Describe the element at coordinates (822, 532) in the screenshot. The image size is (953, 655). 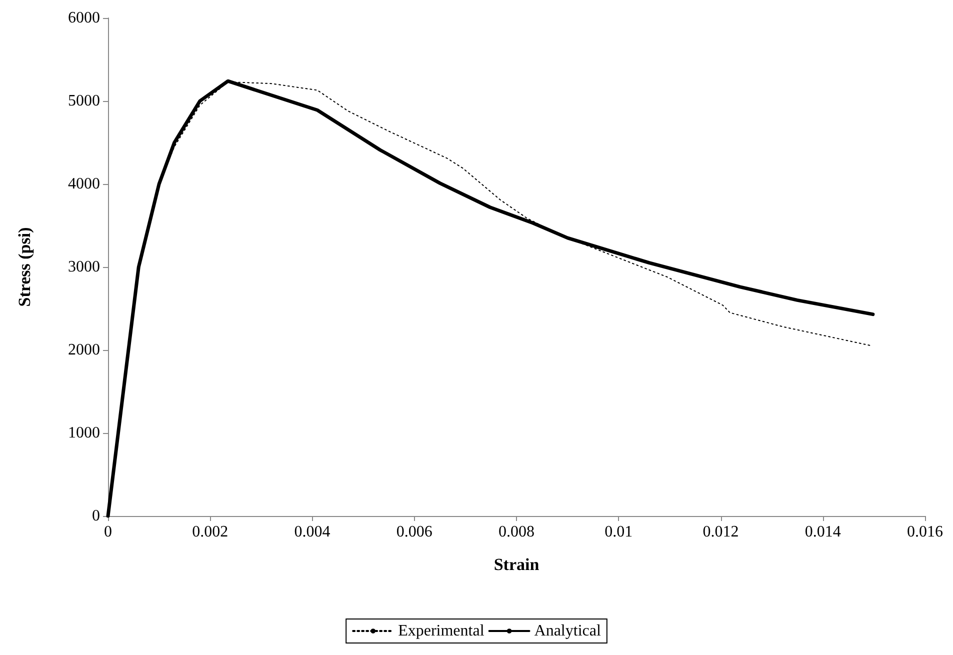
I see `x-tick-label: 0.014` at that location.